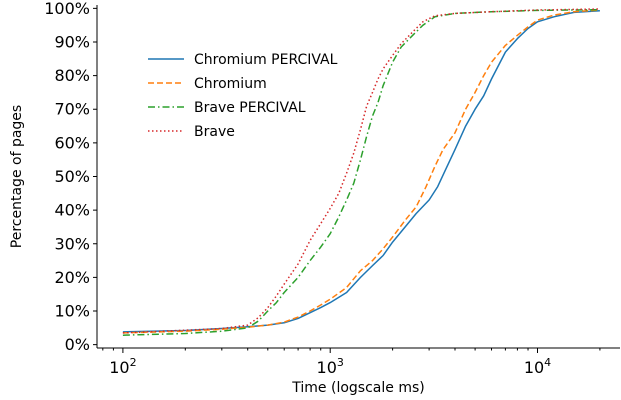 This screenshot has width=621, height=400. Describe the element at coordinates (72, 277) in the screenshot. I see `y-tick-label: 20%` at that location.